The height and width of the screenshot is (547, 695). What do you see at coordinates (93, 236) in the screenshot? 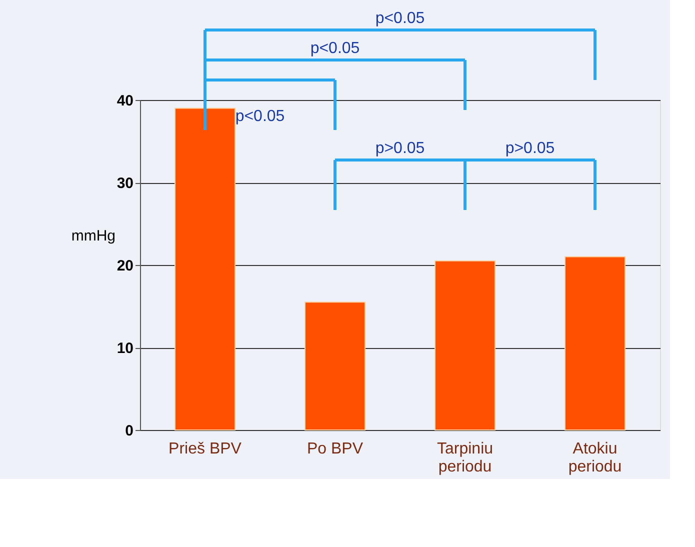
I see `y-axis-title: mmHg` at bounding box center [93, 236].